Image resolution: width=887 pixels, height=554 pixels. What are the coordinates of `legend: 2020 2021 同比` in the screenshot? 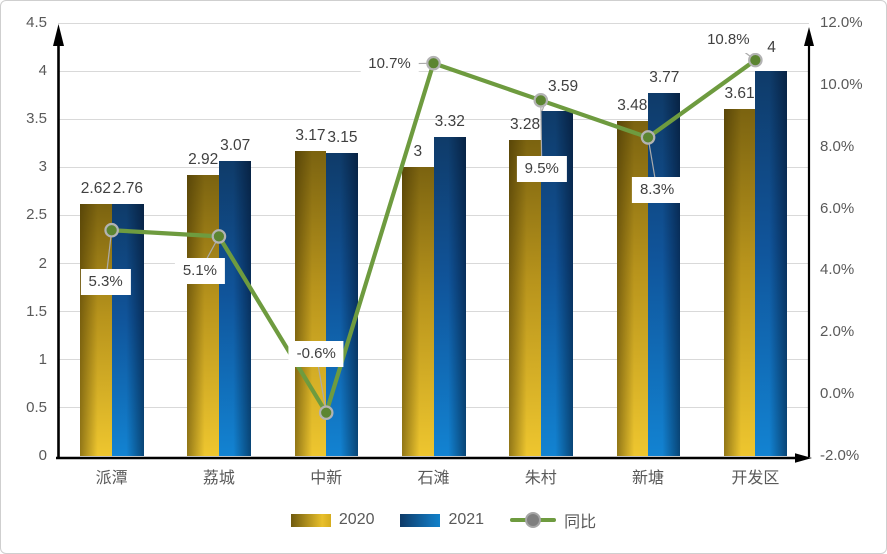 It's located at (443, 520).